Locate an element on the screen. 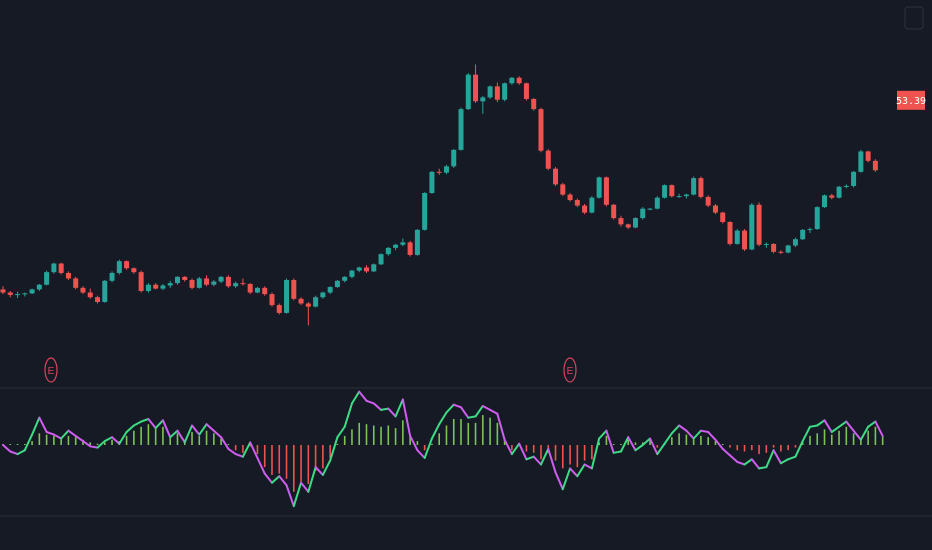 The image size is (932, 550). earnings-marker-shape is located at coordinates (51, 370).